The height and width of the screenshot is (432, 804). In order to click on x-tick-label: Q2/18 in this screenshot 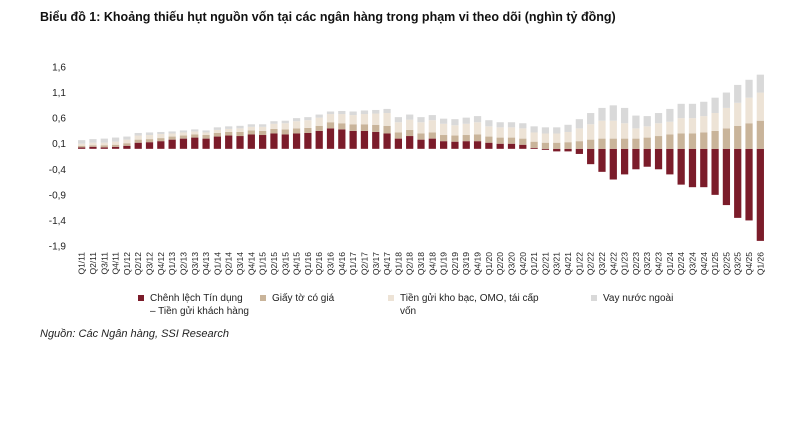, I will do `click(410, 263)`.